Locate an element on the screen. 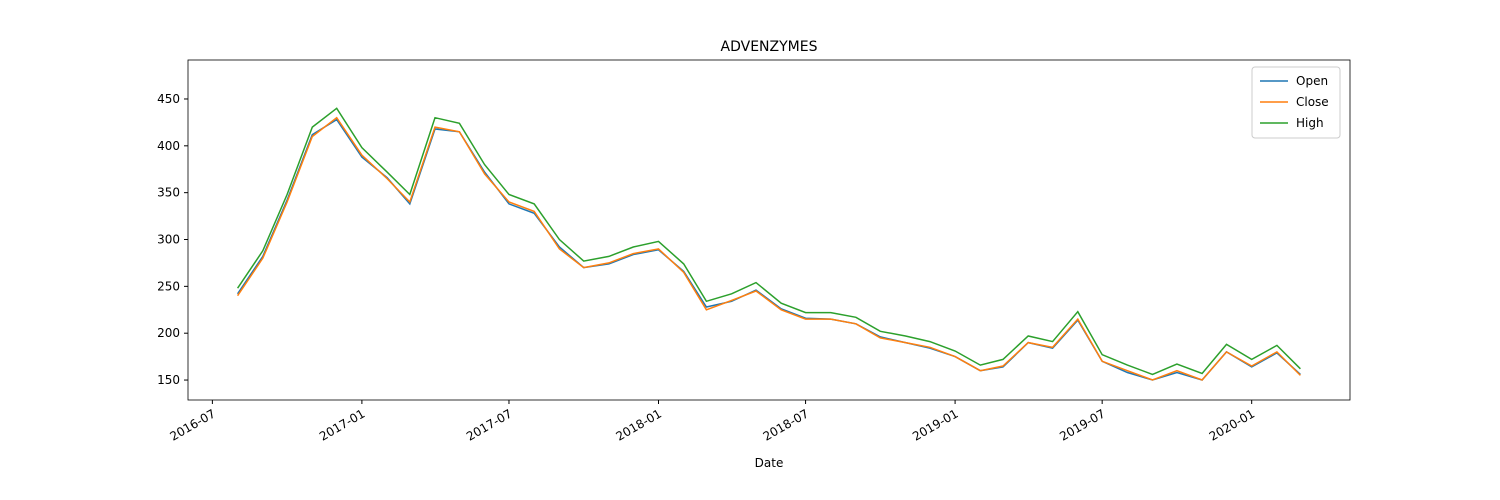 The width and height of the screenshot is (1500, 500). y-tick-label: 300 is located at coordinates (168, 240).